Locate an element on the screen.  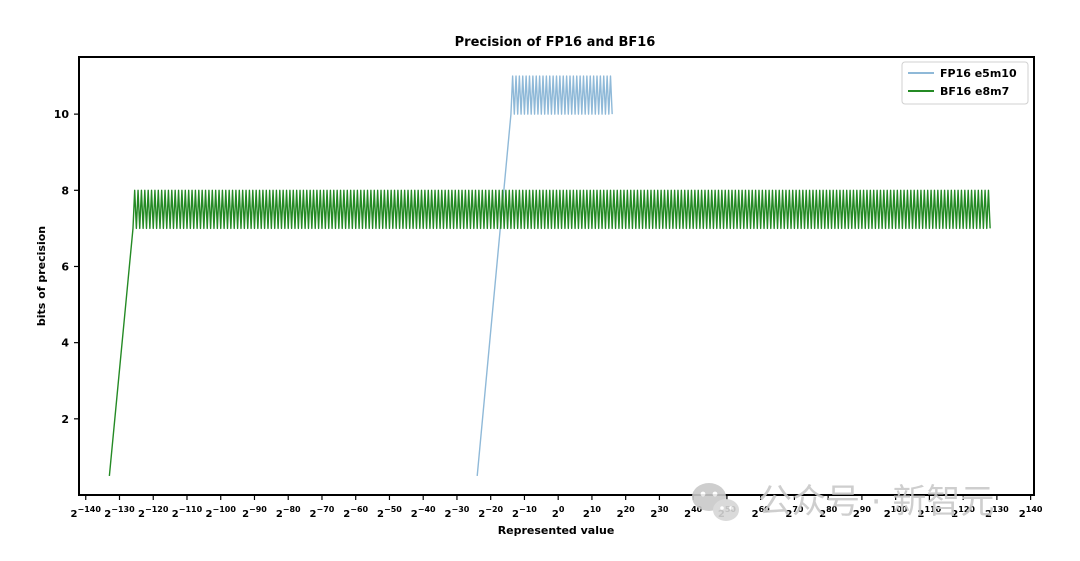
x-tick-label: 2130 is located at coordinates (997, 512).